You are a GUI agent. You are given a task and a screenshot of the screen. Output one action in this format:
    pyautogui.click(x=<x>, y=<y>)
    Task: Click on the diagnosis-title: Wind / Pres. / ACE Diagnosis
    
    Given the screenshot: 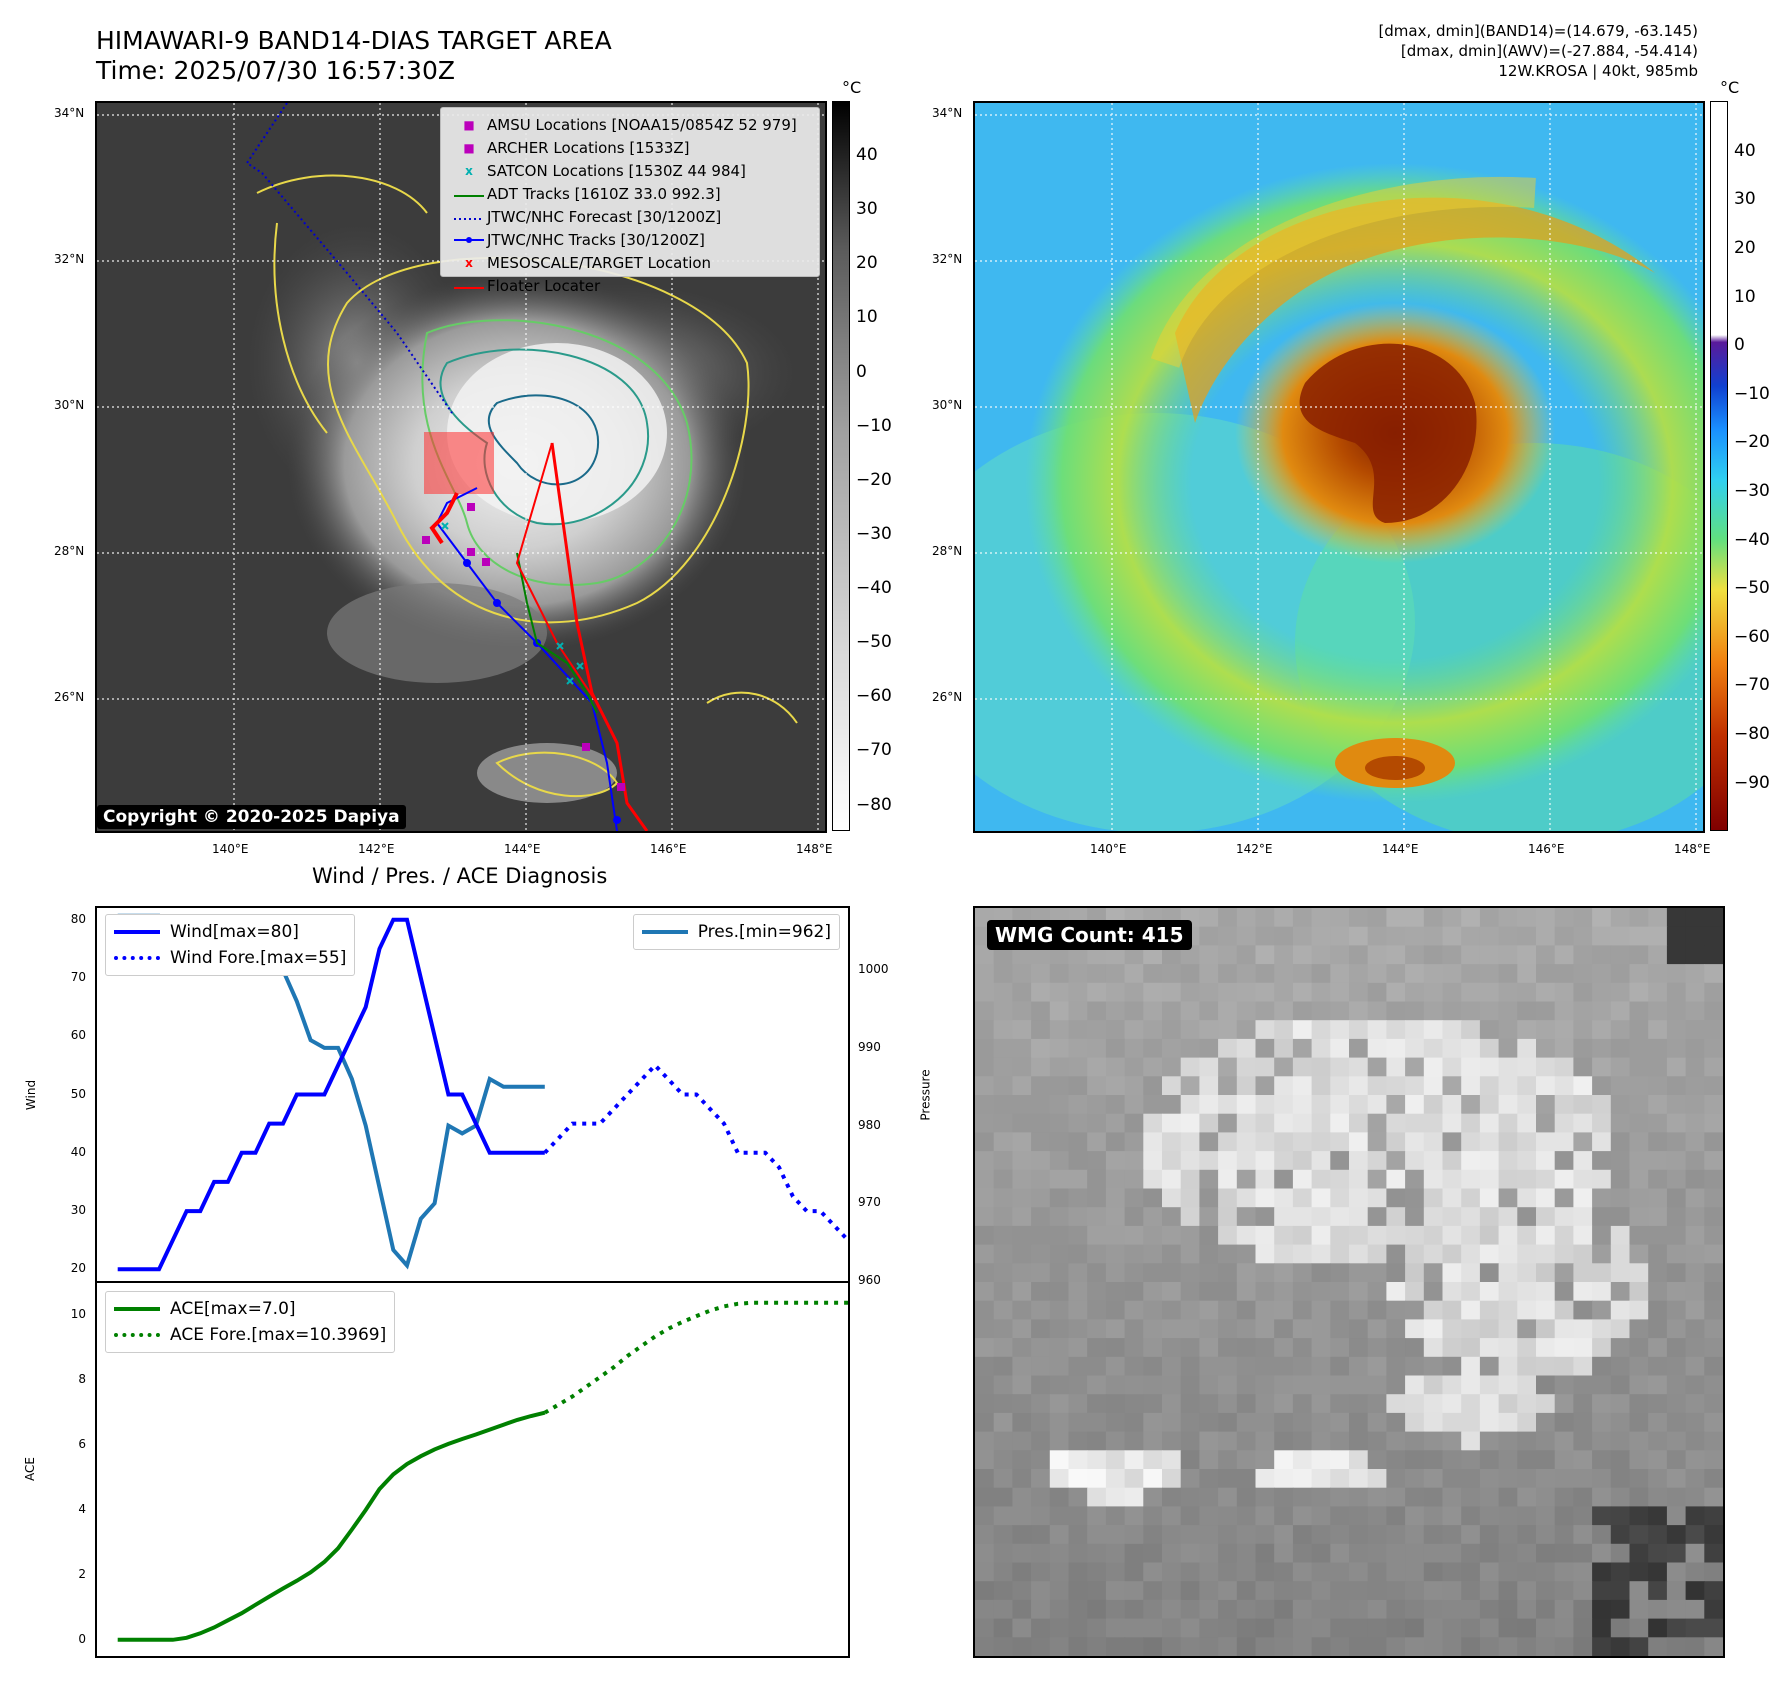 What is the action you would take?
    pyautogui.click(x=460, y=876)
    